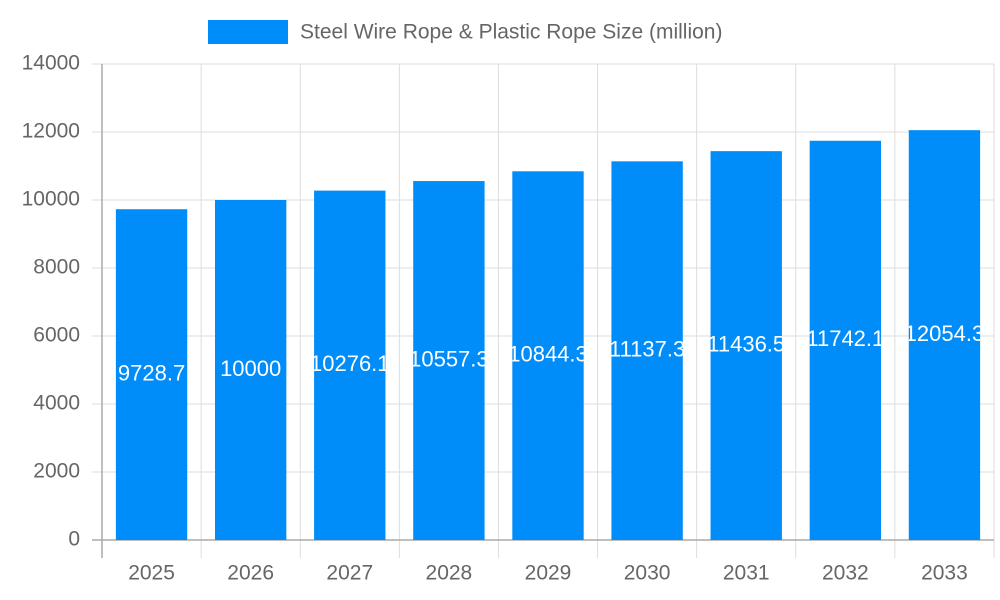  I want to click on data-label: 10844.3, so click(548, 353).